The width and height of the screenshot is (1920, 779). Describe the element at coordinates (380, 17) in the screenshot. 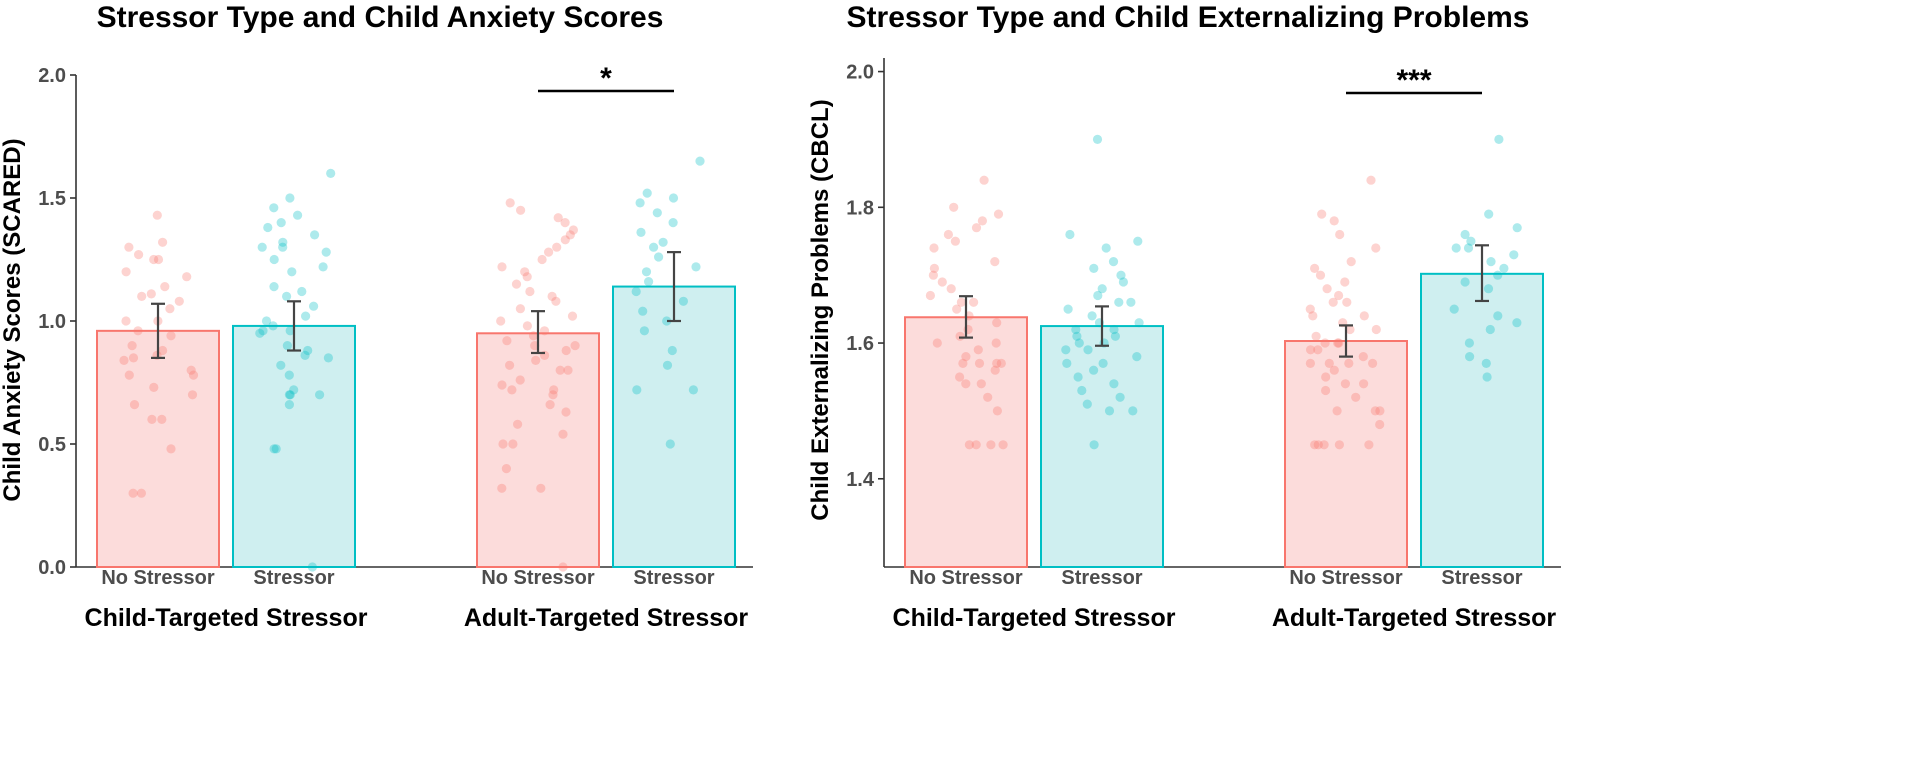

I see `chart-title: Stressor Type and Child Anxiety Scores` at that location.